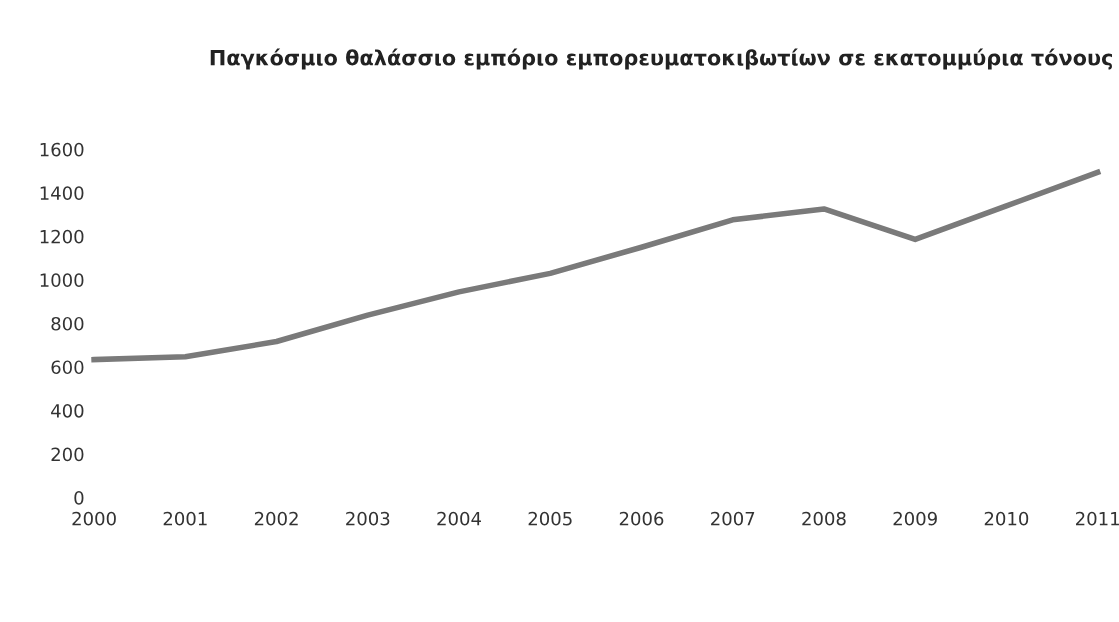 This screenshot has height=622, width=1119. I want to click on y-tick-label: 400, so click(67, 410).